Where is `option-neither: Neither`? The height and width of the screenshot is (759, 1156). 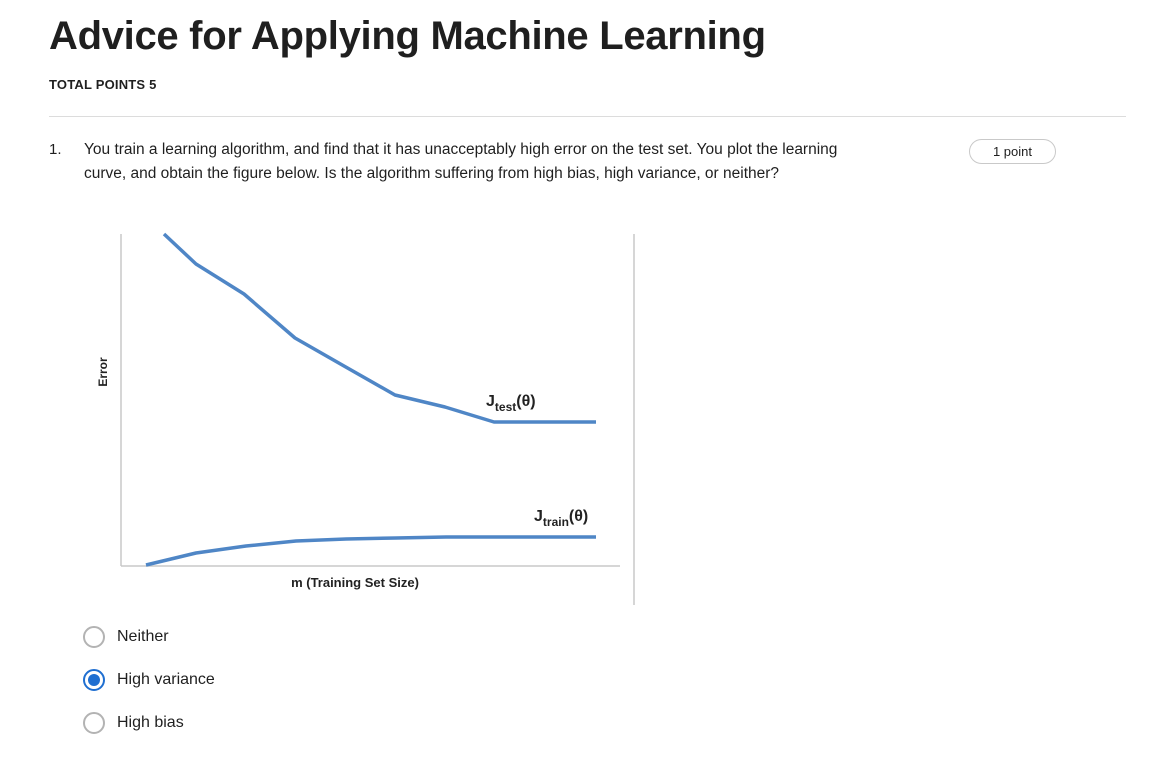
option-neither: Neither is located at coordinates (126, 637).